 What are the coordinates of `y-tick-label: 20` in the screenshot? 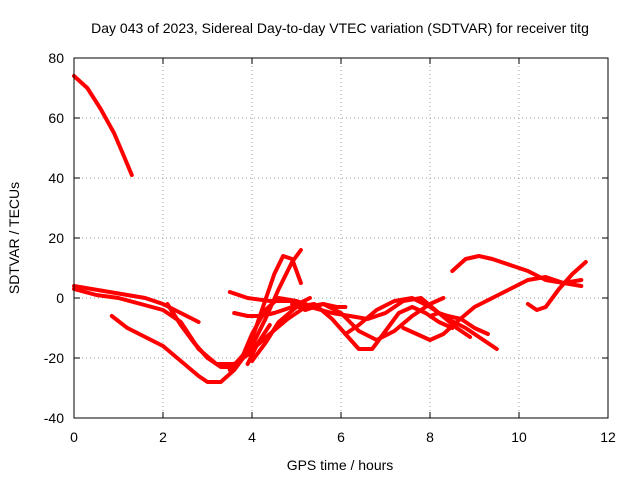 It's located at (56, 238).